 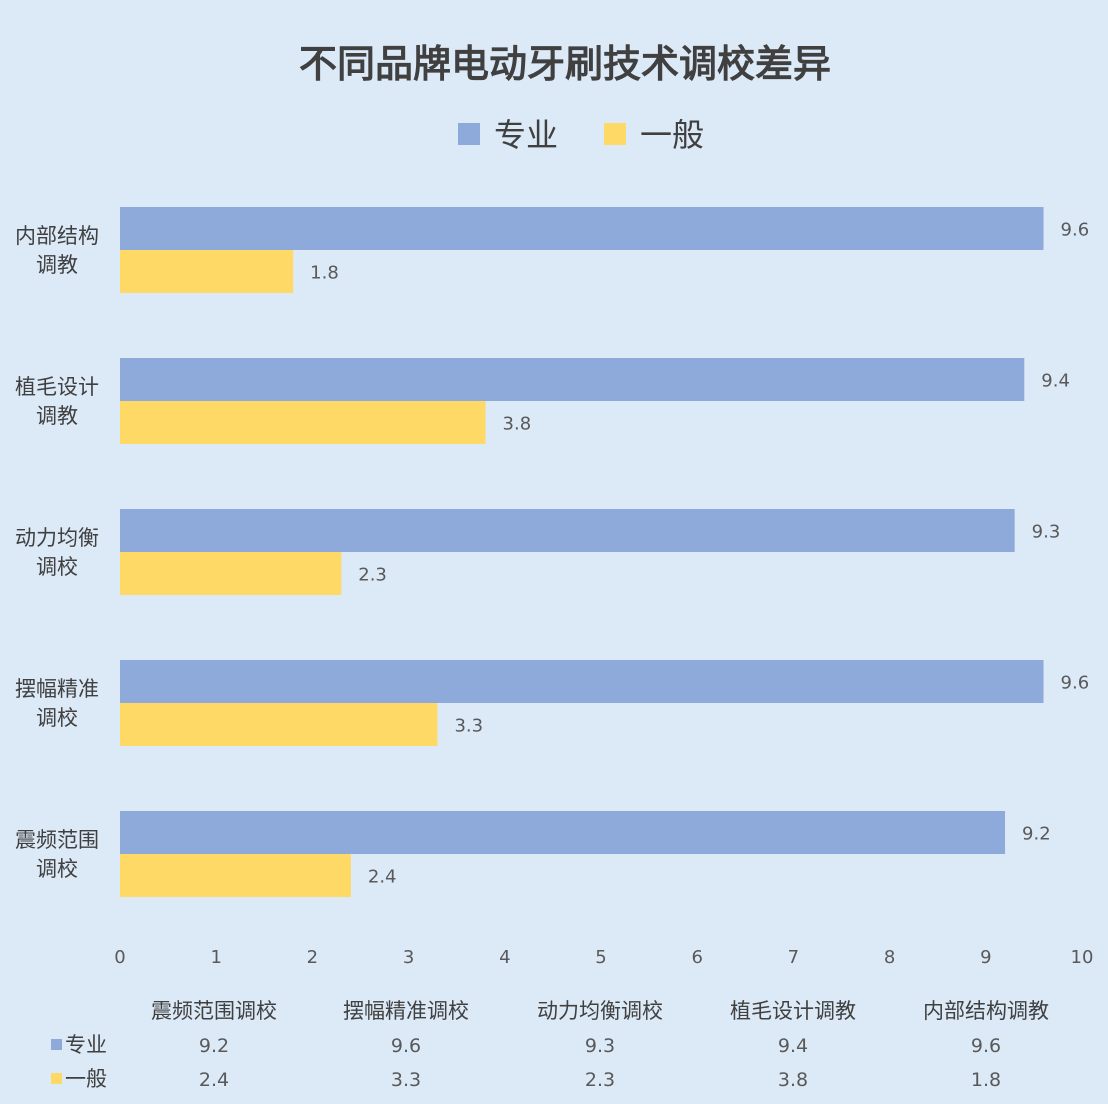 I want to click on table-header-3: 植毛设计调教, so click(x=793, y=1011).